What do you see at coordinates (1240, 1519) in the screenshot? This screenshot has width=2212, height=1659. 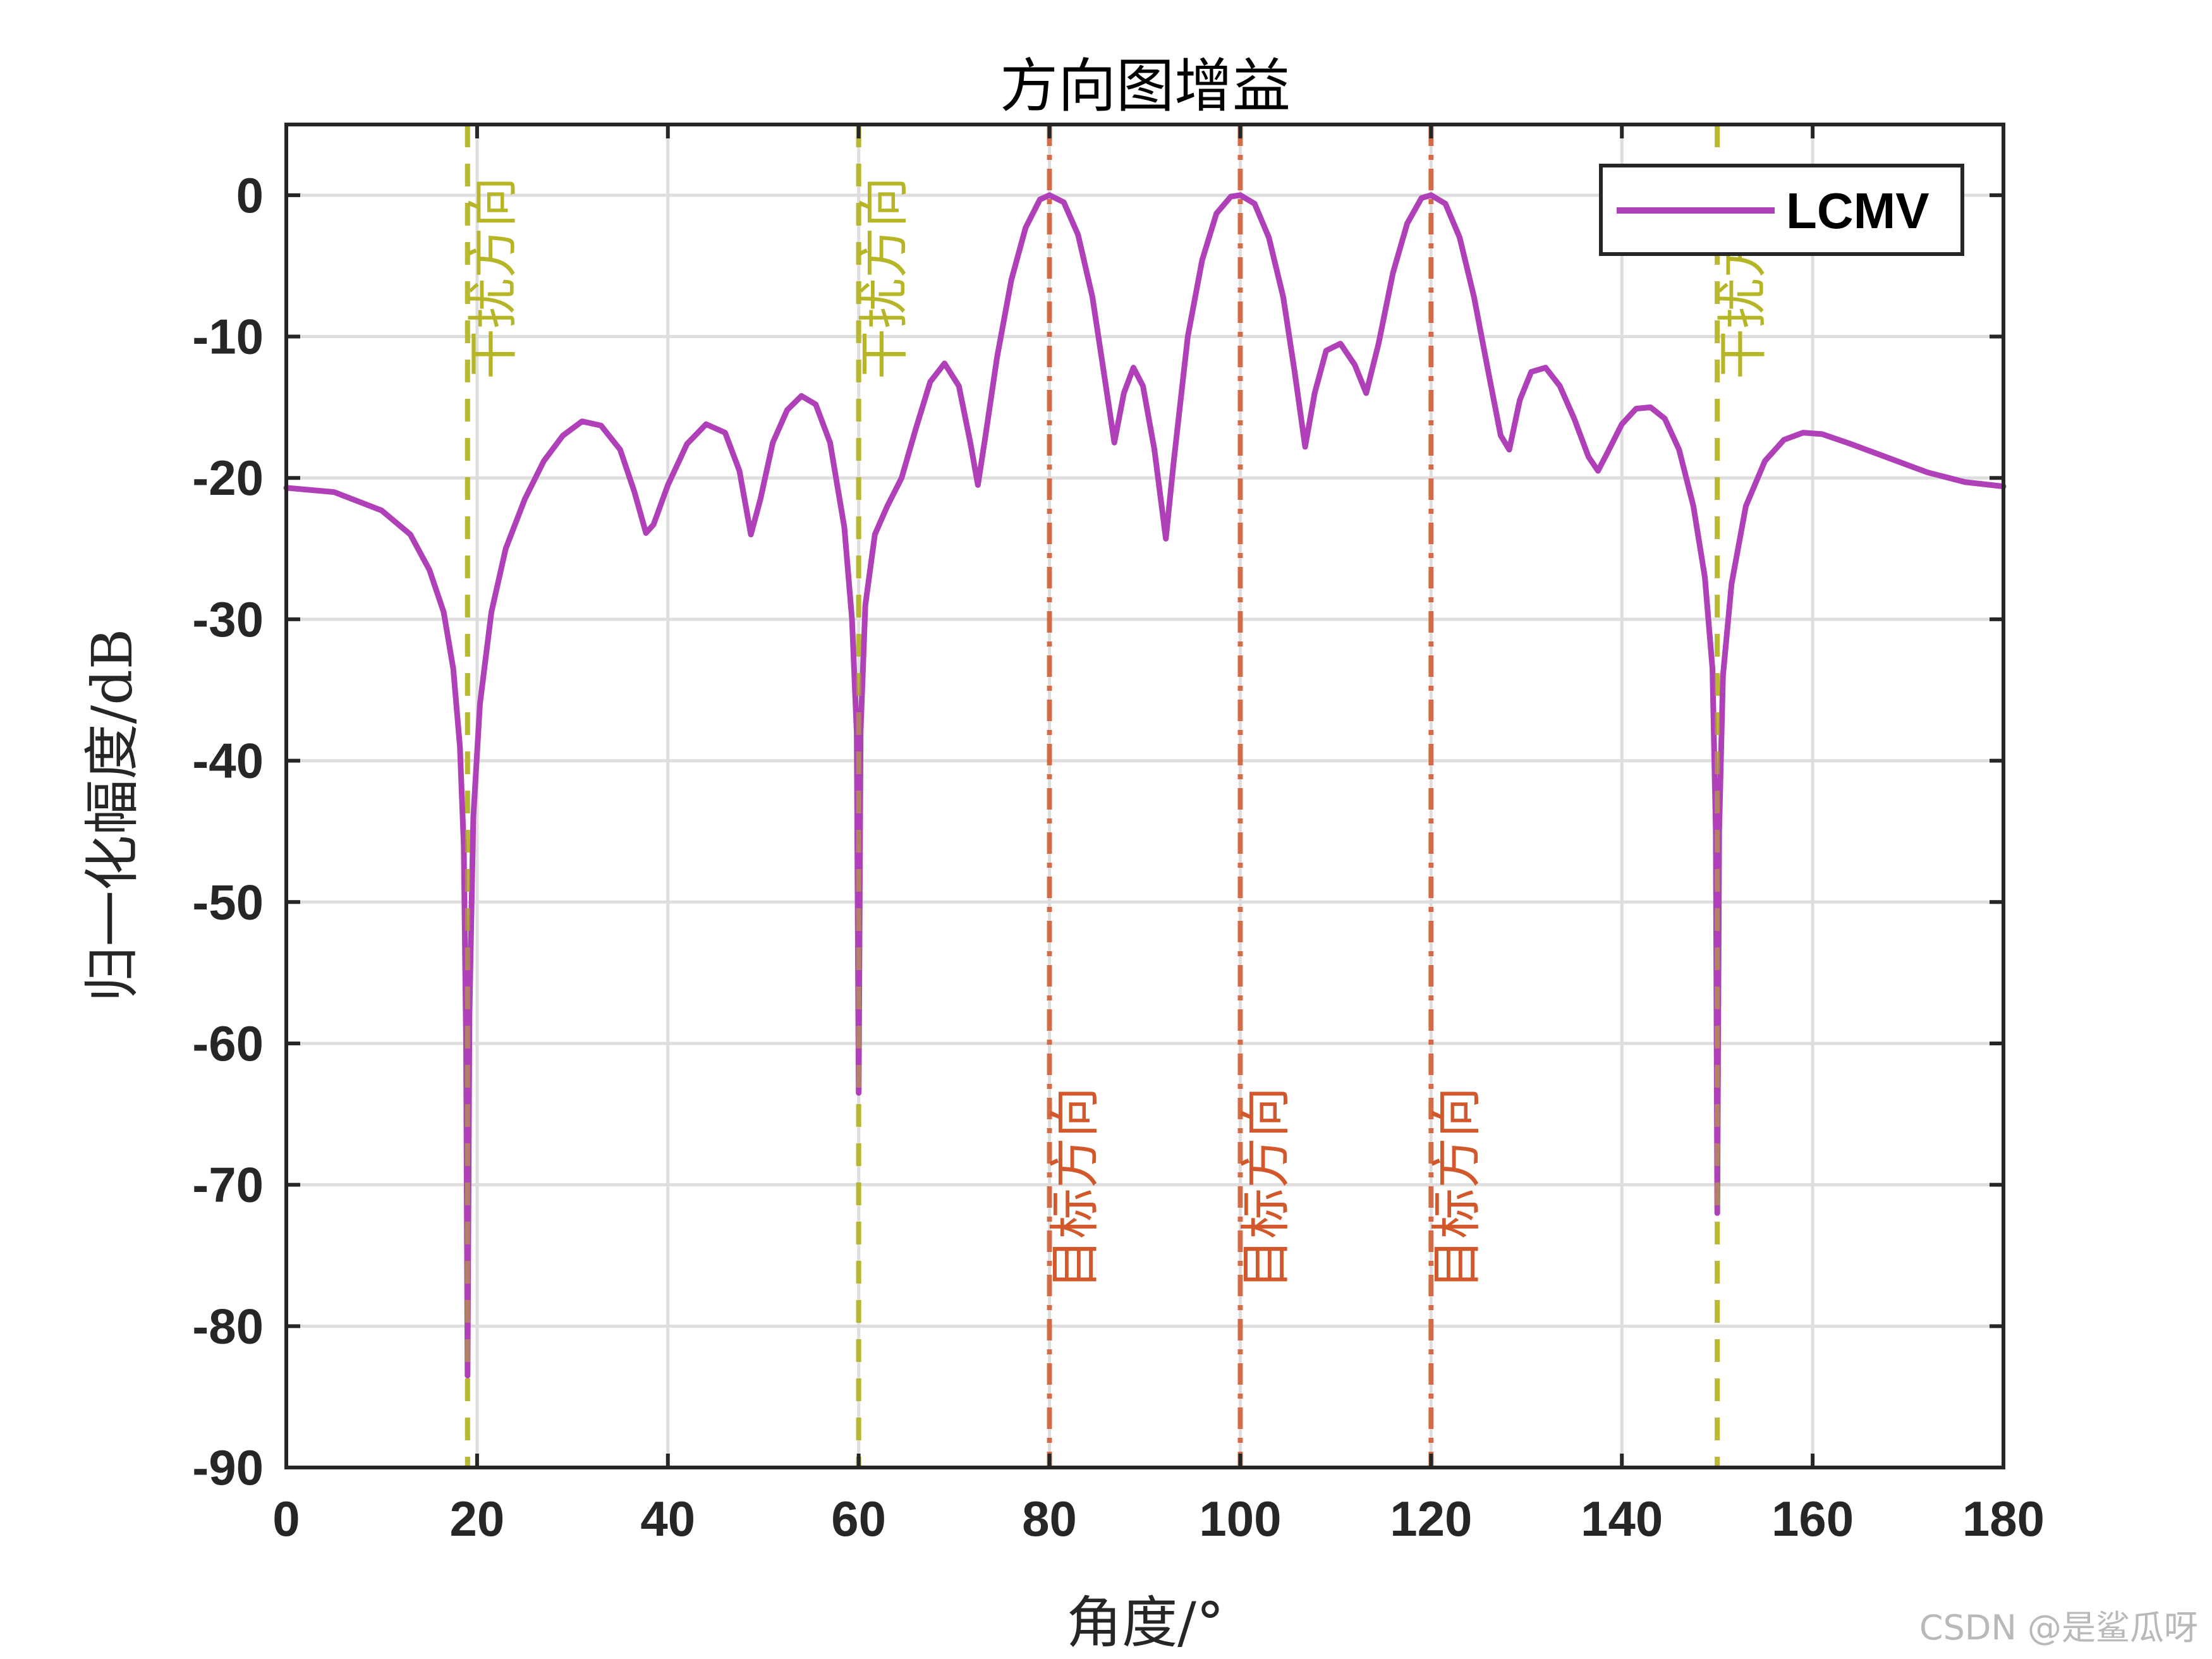 I see `x-tick-label: 100` at bounding box center [1240, 1519].